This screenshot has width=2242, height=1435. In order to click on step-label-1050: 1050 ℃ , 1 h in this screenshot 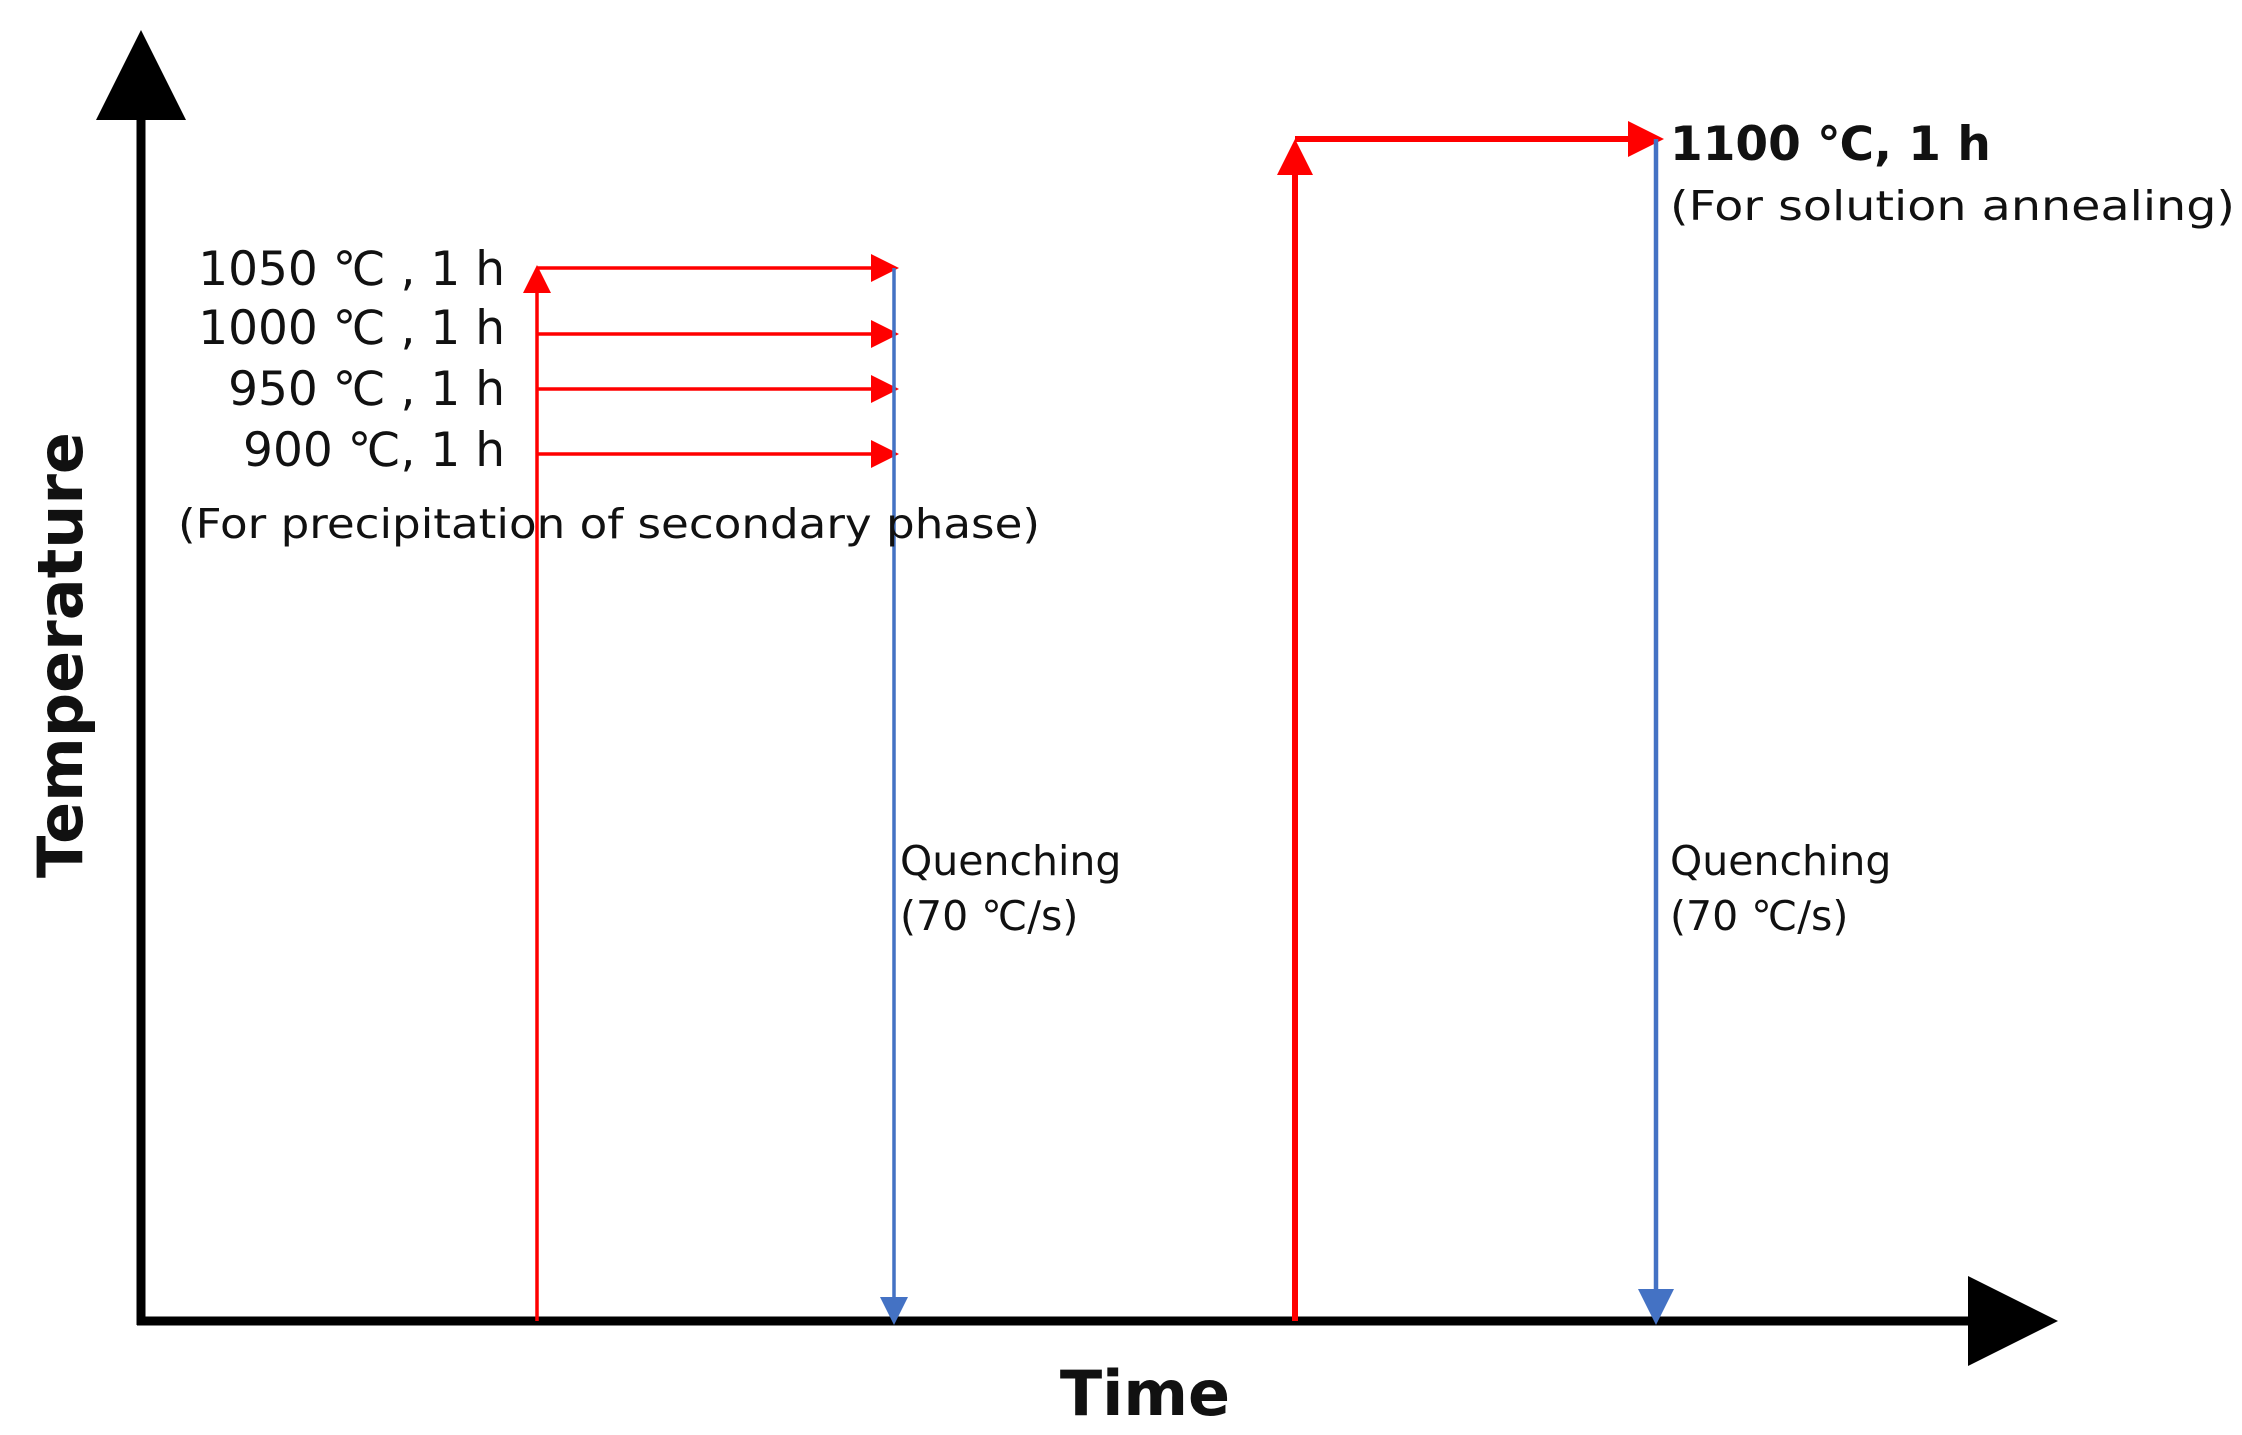, I will do `click(351, 269)`.